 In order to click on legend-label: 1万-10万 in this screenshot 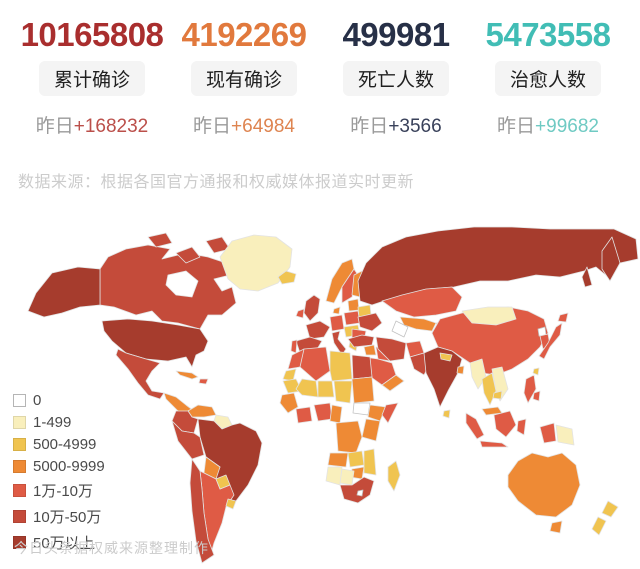, I will do `click(63, 491)`.